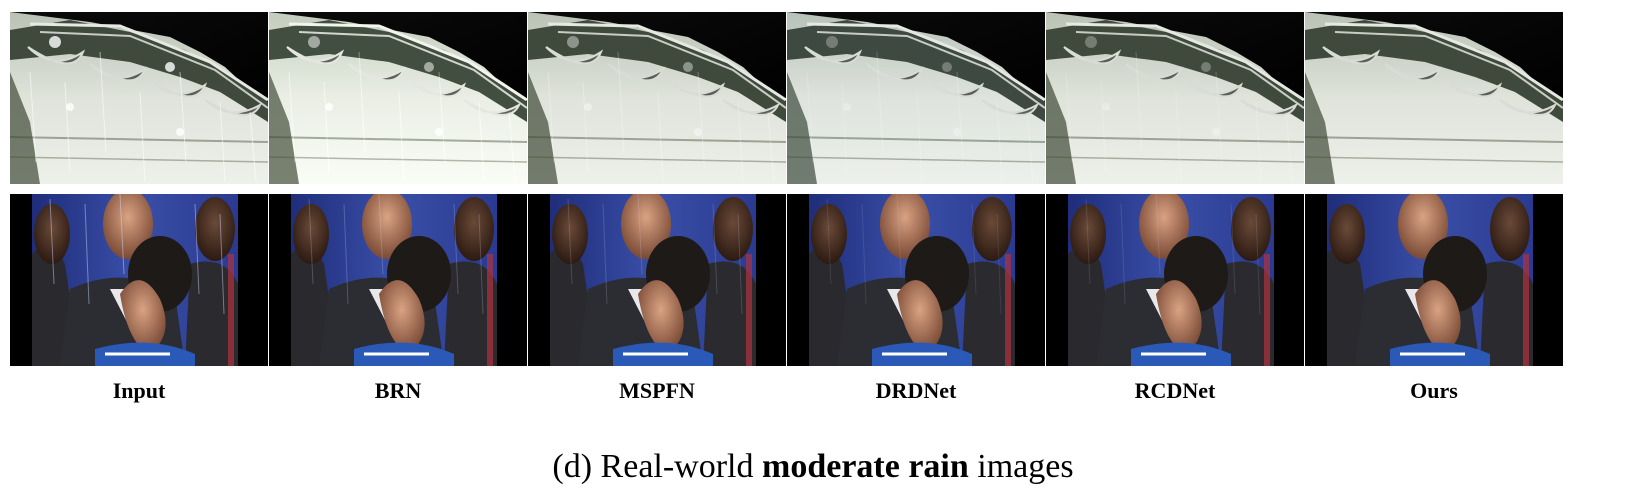 The height and width of the screenshot is (503, 1626). I want to click on column-label-ours: Ours, so click(1434, 390).